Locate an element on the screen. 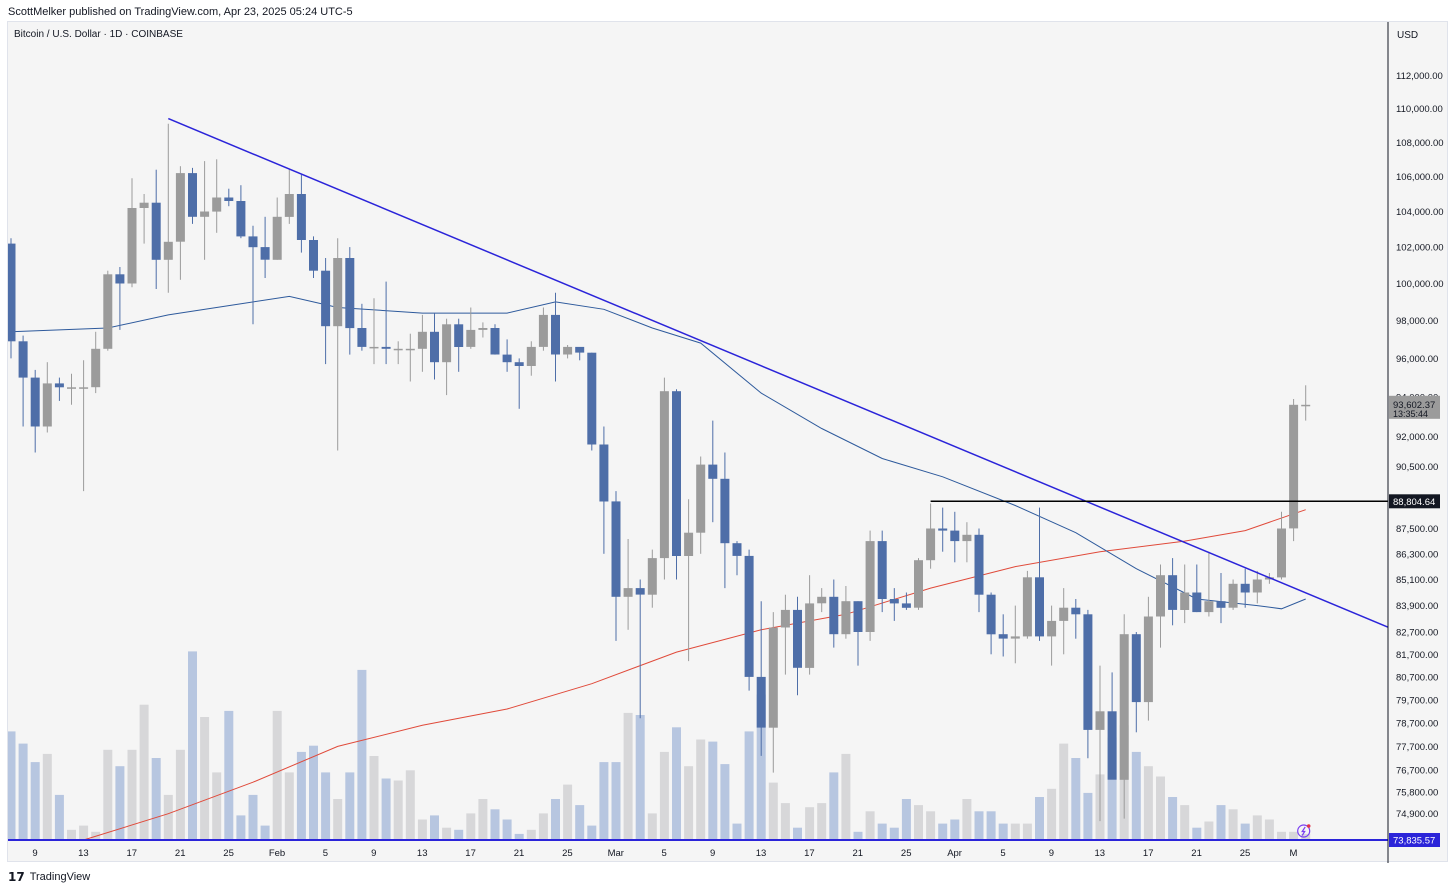 This screenshot has height=889, width=1456. time-tick-label: M is located at coordinates (1293, 853).